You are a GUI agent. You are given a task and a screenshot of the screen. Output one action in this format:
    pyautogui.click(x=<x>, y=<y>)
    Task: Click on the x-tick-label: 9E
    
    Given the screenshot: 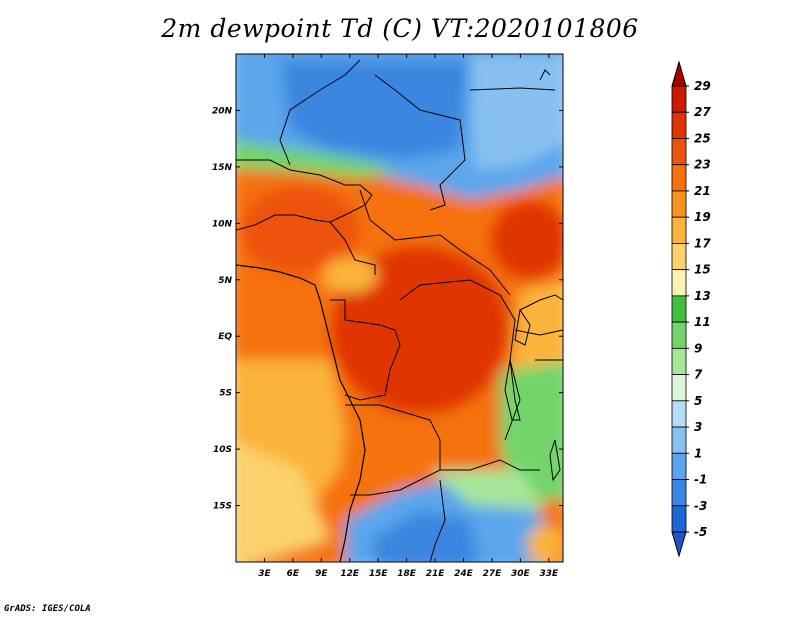 What is the action you would take?
    pyautogui.click(x=321, y=574)
    